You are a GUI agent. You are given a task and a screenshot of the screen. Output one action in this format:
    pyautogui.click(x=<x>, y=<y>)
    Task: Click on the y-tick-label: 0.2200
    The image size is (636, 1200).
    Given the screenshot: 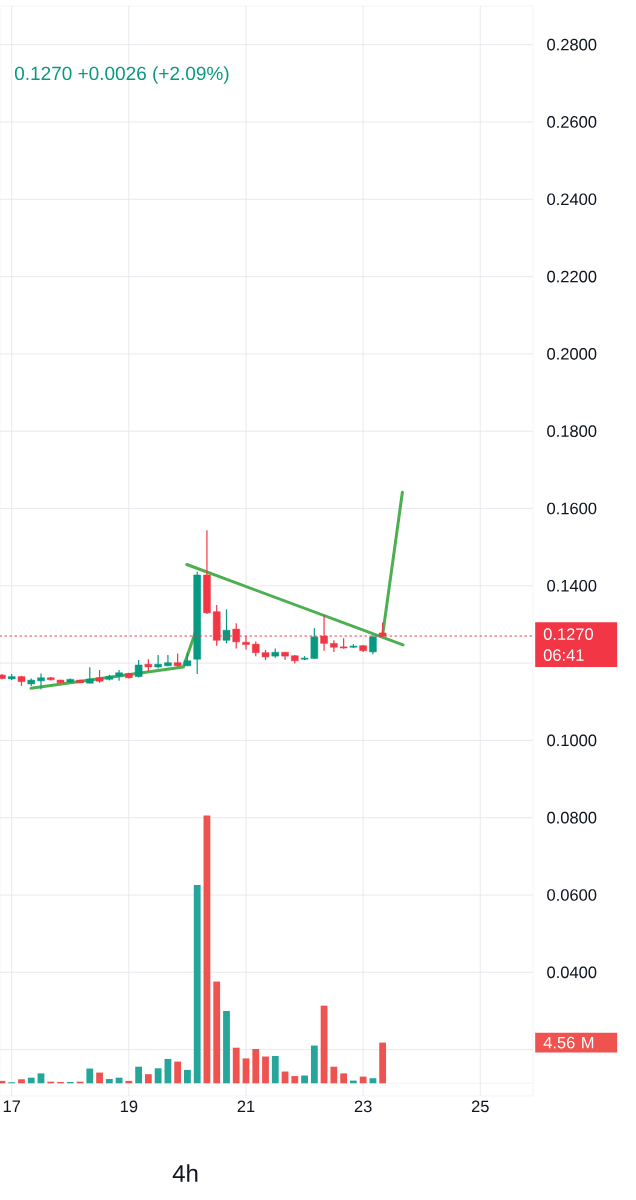 What is the action you would take?
    pyautogui.click(x=572, y=276)
    